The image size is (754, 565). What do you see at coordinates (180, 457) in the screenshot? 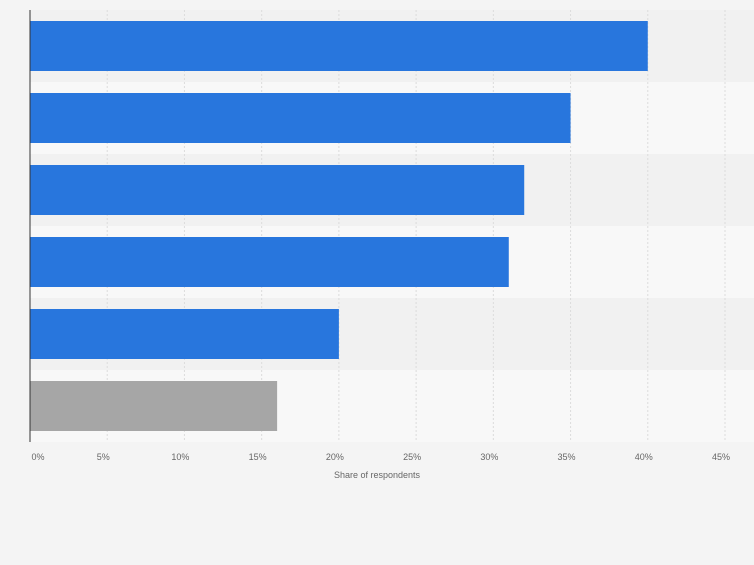
I see `x-tick-label: 10%` at bounding box center [180, 457].